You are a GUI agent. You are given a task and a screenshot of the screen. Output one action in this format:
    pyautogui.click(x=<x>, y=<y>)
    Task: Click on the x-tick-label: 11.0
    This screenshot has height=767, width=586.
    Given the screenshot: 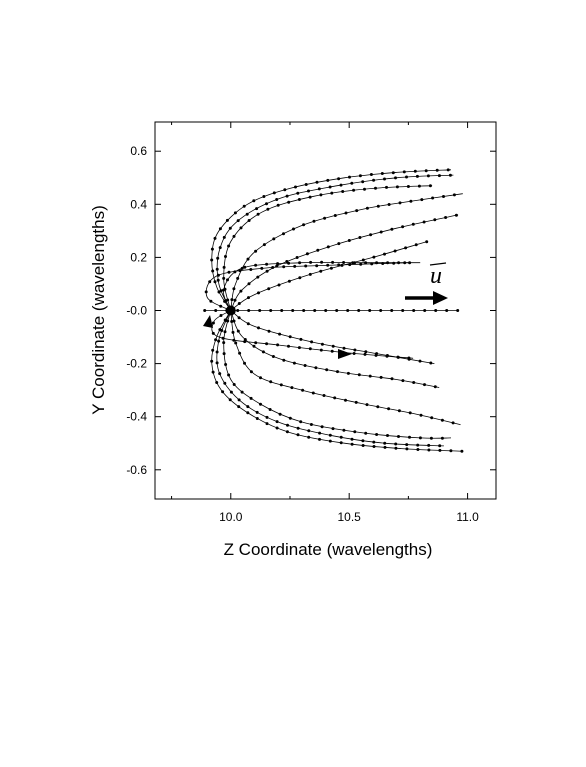 What is the action you would take?
    pyautogui.click(x=467, y=517)
    